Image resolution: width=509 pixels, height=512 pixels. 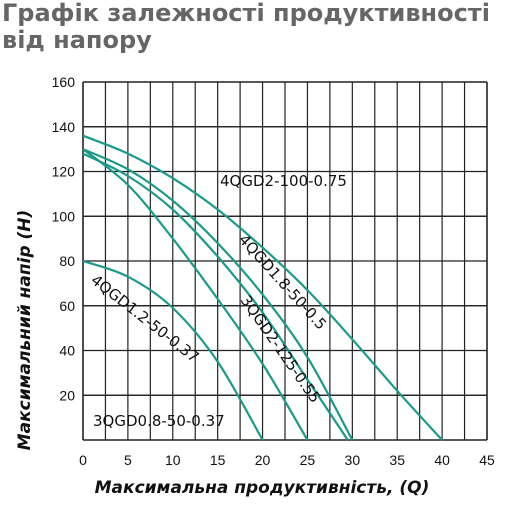 I want to click on y-tick-label: 80, so click(x=67, y=261).